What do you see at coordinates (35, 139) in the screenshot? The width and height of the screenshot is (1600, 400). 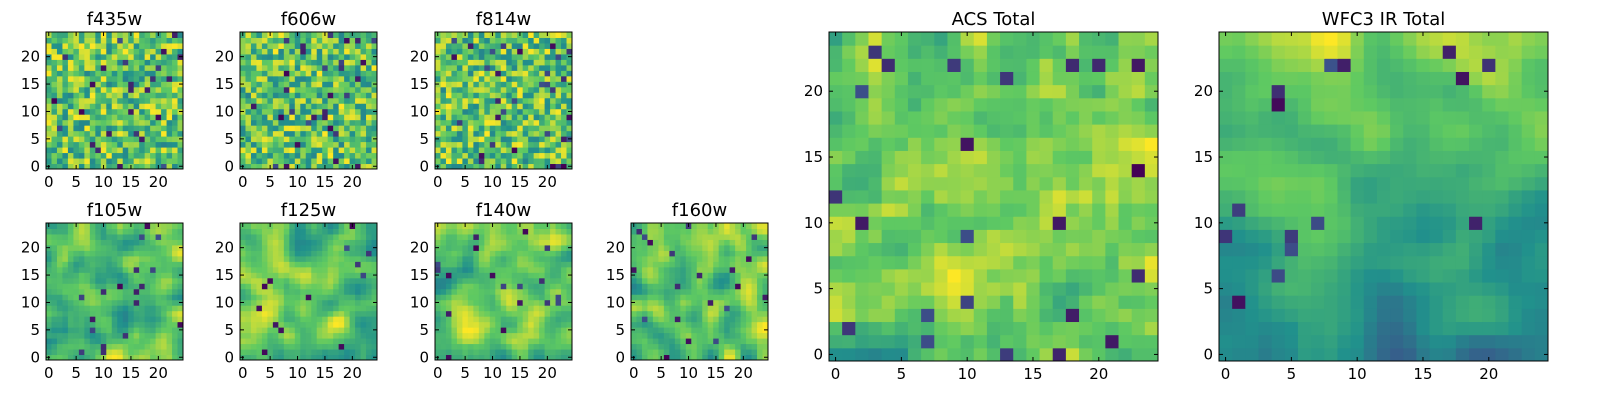 I see `y-tick-label: 5` at bounding box center [35, 139].